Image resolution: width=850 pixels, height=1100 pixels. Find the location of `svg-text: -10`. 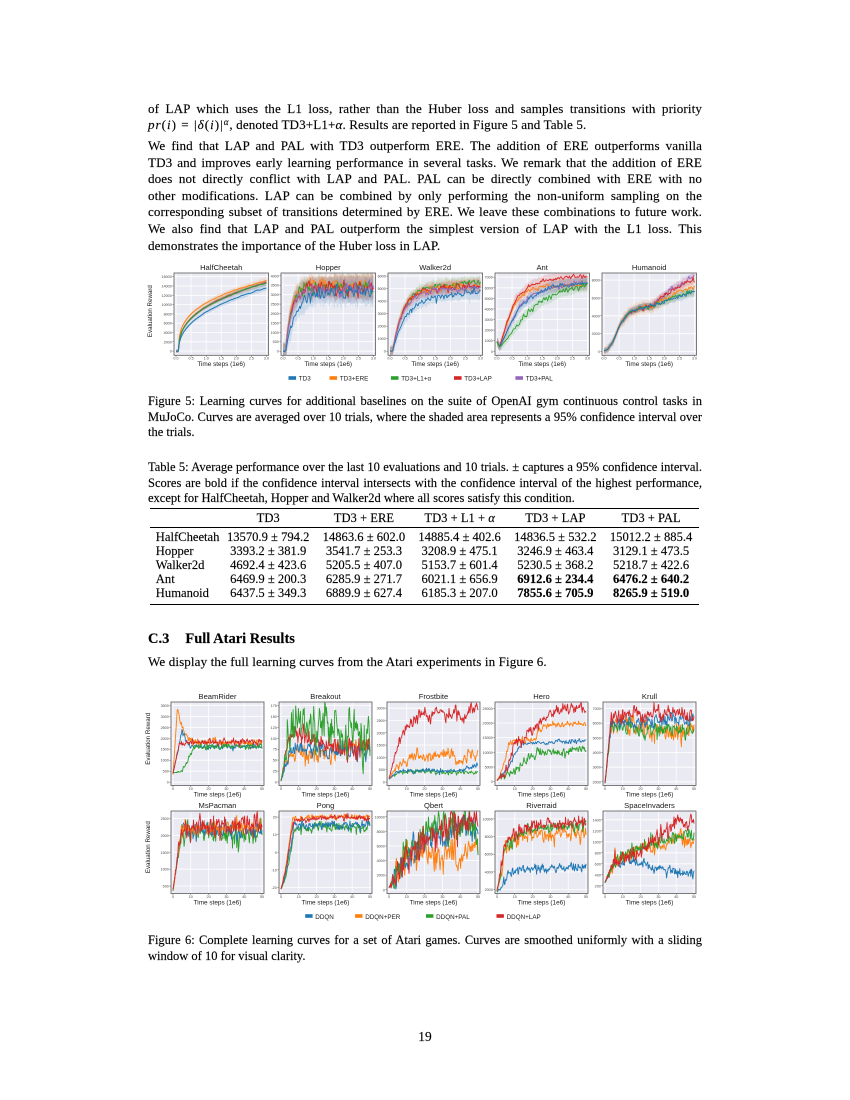

svg-text: -10 is located at coordinates (273, 870).